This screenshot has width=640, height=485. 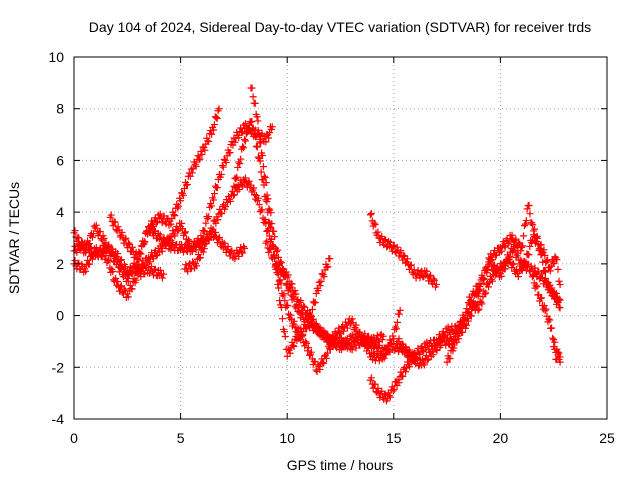 I want to click on series-track-h, so click(x=324, y=295).